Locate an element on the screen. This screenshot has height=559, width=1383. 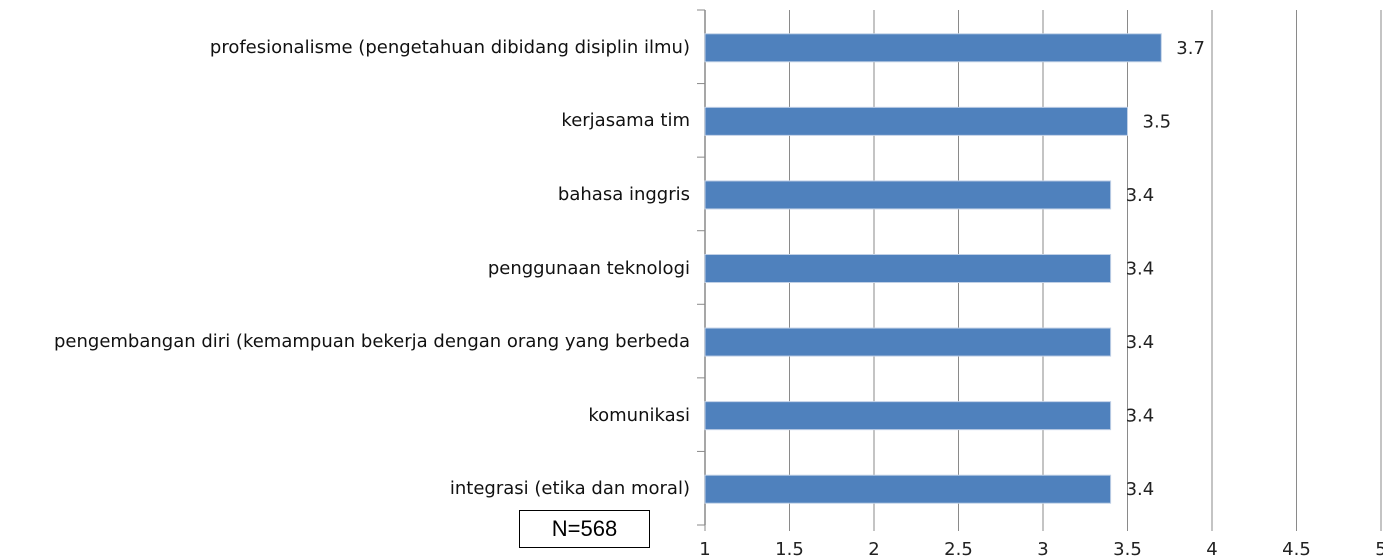
y-tick-label-box: integrasi (etika dan moral) is located at coordinates (570, 489).